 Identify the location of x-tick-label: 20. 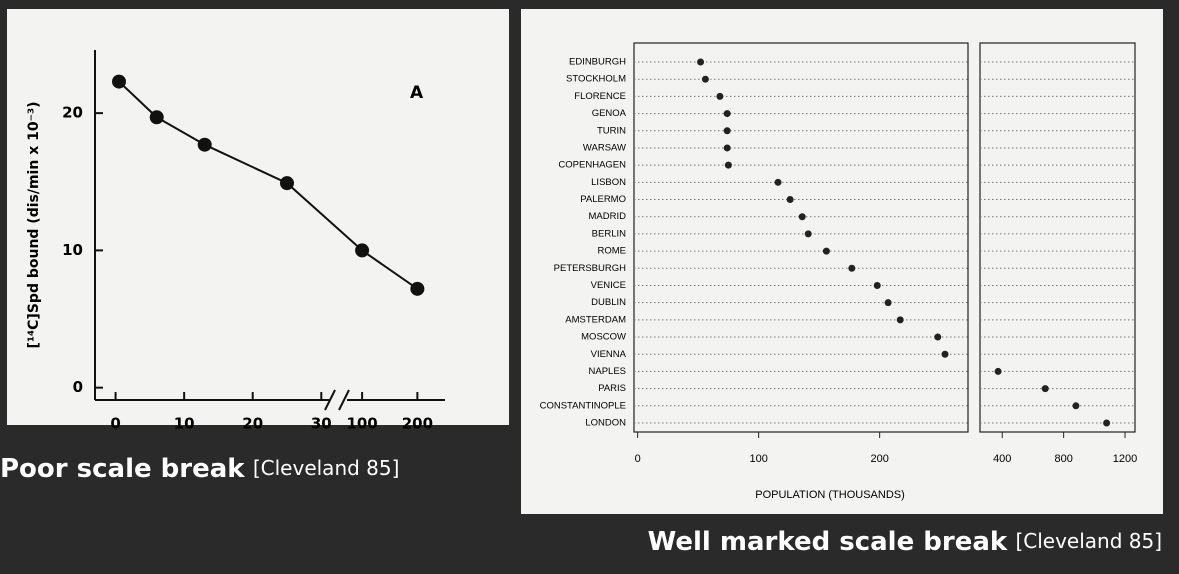
(252, 424).